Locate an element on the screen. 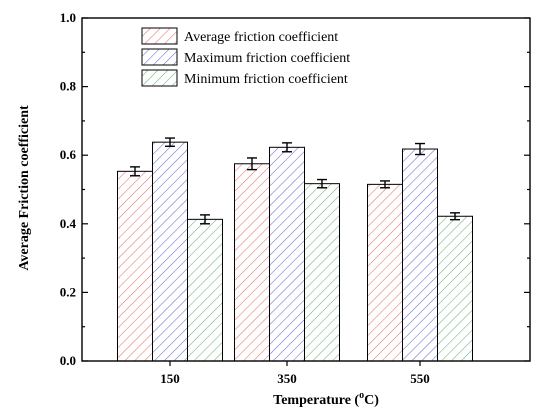 The width and height of the screenshot is (550, 416). legend-item-maximum: Maximum friction coefficient is located at coordinates (245, 57).